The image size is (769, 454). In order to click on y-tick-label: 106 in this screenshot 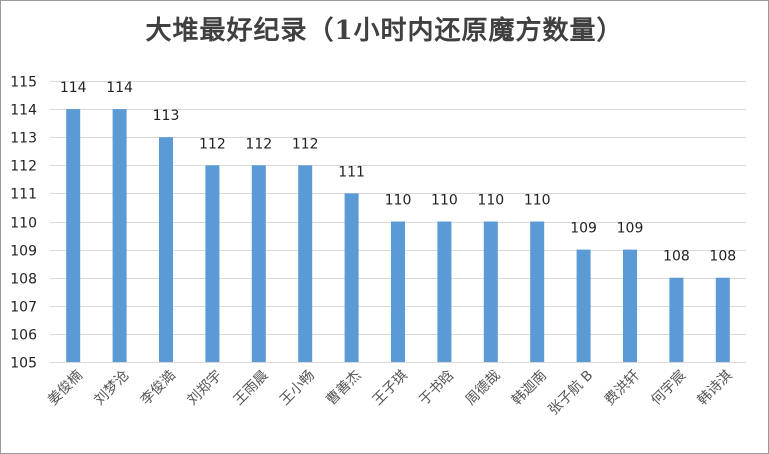, I will do `click(23, 336)`.